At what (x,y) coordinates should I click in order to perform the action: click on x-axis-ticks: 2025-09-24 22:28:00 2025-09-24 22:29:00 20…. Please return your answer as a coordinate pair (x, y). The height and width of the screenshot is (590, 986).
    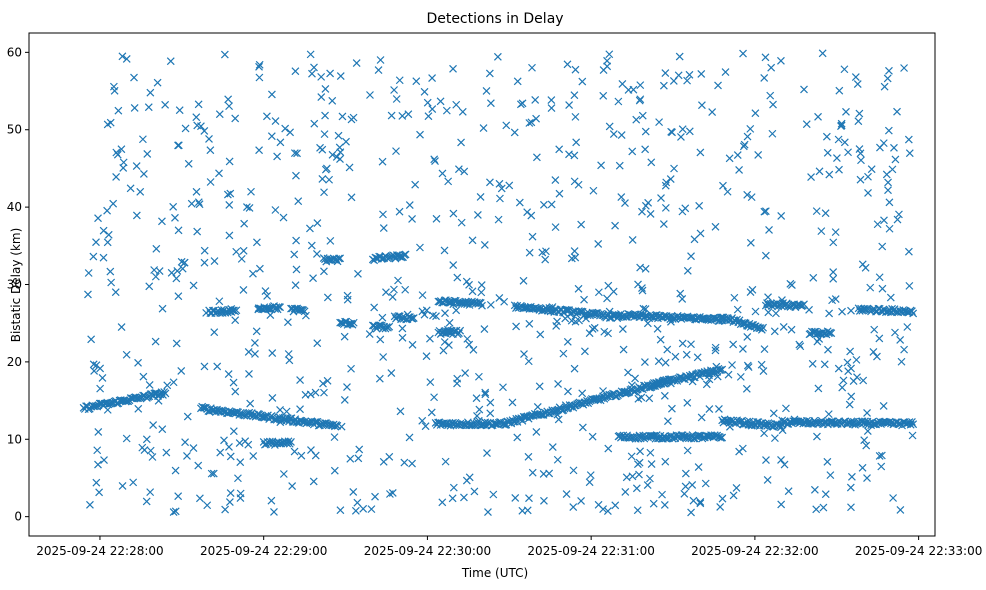
    Looking at the image, I should click on (509, 547).